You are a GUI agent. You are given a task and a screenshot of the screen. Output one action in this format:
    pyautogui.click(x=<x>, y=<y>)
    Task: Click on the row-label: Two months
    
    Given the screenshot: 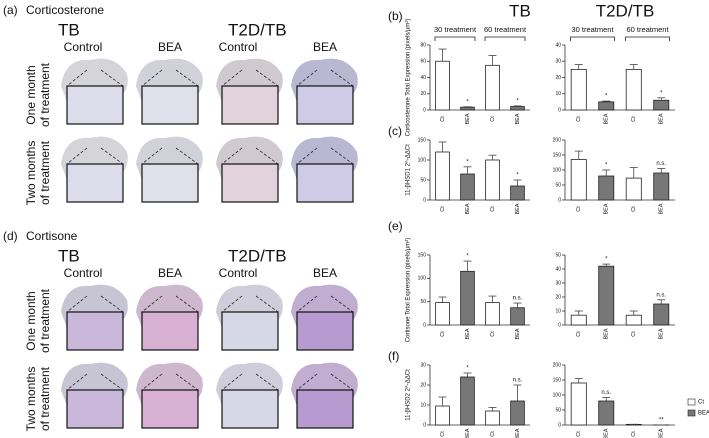 What is the action you would take?
    pyautogui.click(x=31, y=399)
    